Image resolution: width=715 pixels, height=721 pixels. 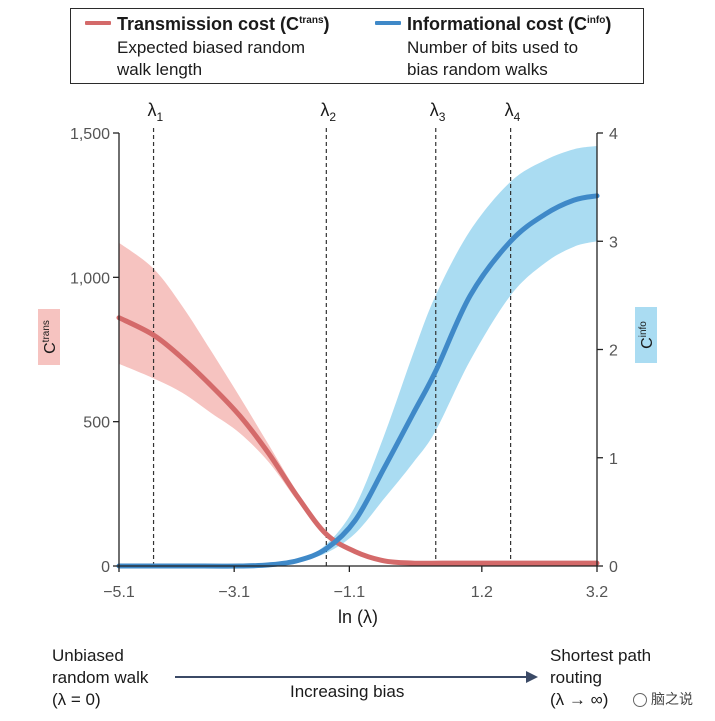 I want to click on y-right-tick-label: 1, so click(x=613, y=459).